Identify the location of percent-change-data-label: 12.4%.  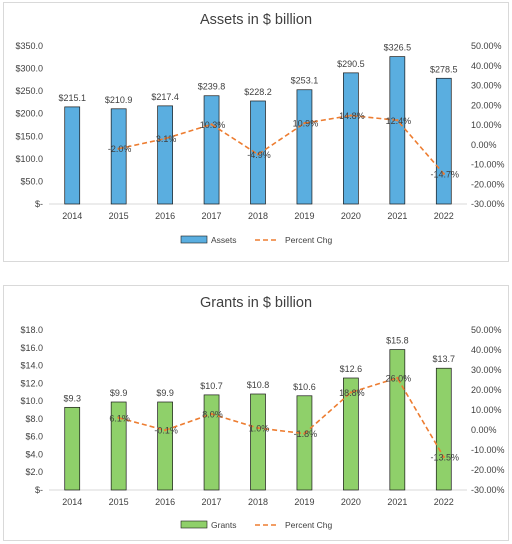
(399, 121).